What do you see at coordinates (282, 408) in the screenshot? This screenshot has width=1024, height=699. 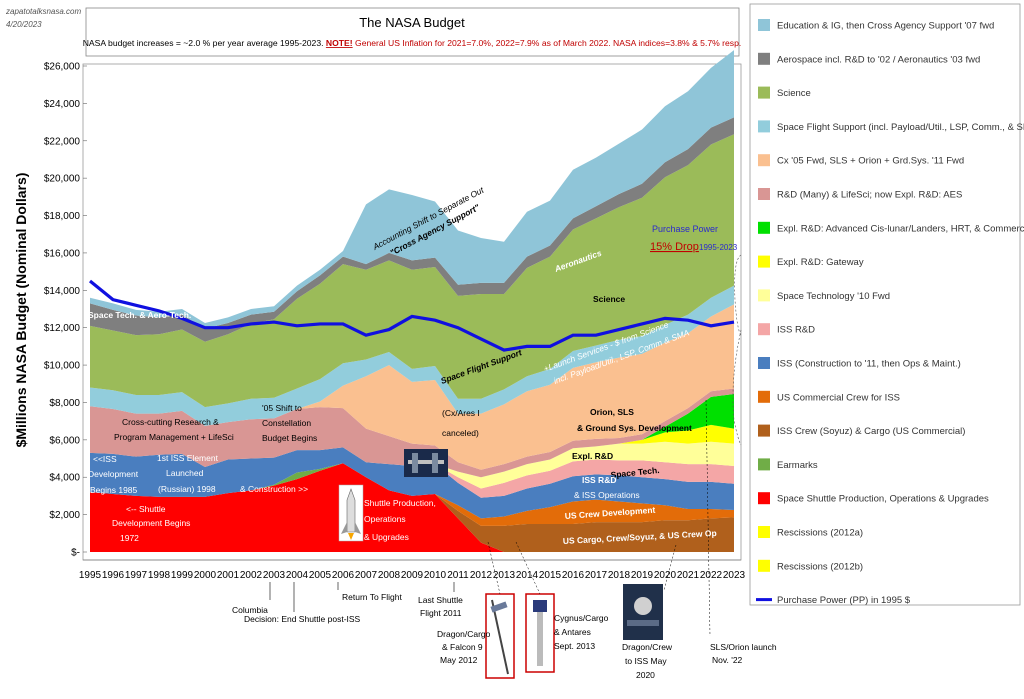 I see `annotation-a12: '05 Shift to` at bounding box center [282, 408].